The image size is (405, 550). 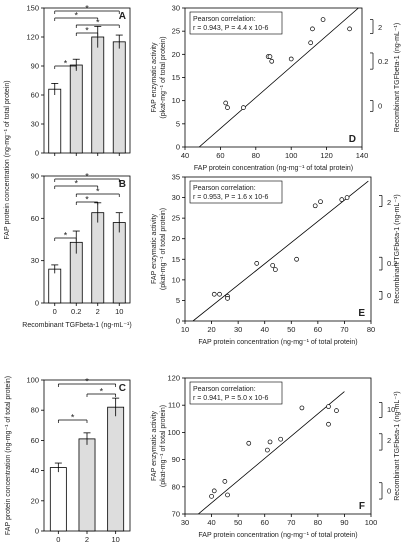 I want to click on y-tick-label: 0, so click(x=37, y=153).